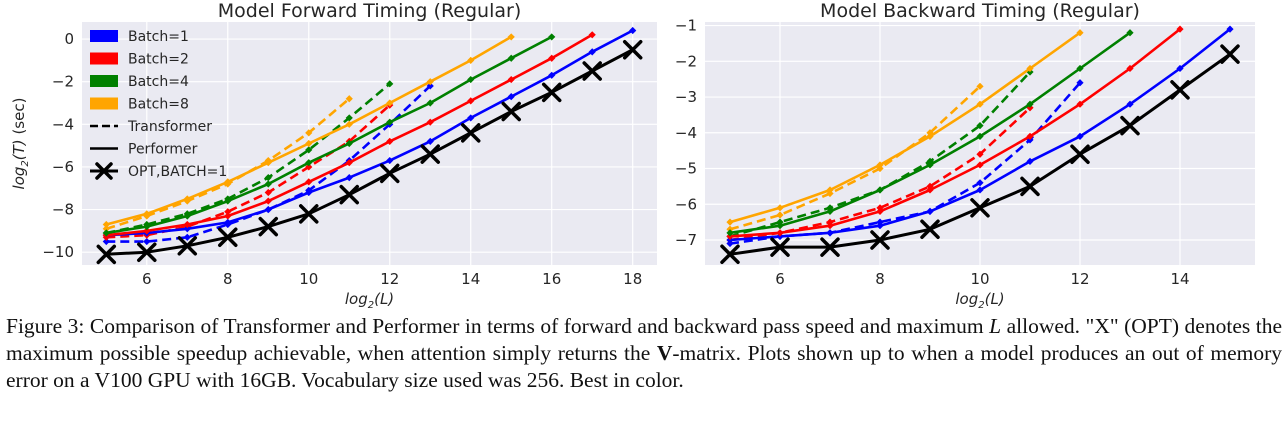 The width and height of the screenshot is (1287, 444). What do you see at coordinates (158, 82) in the screenshot?
I see `legend-label: Batch=4` at bounding box center [158, 82].